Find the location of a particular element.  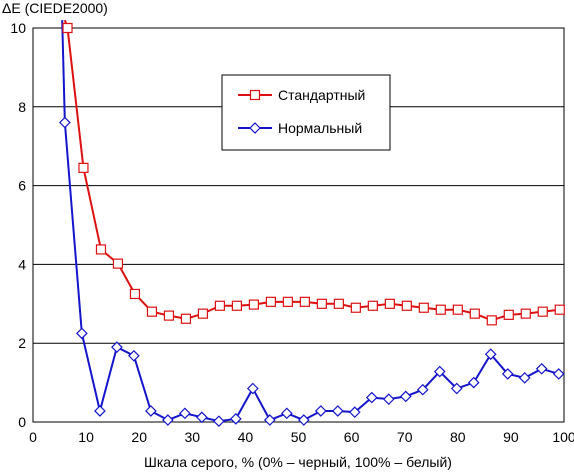

series-1-overflow-line is located at coordinates (63, 71).